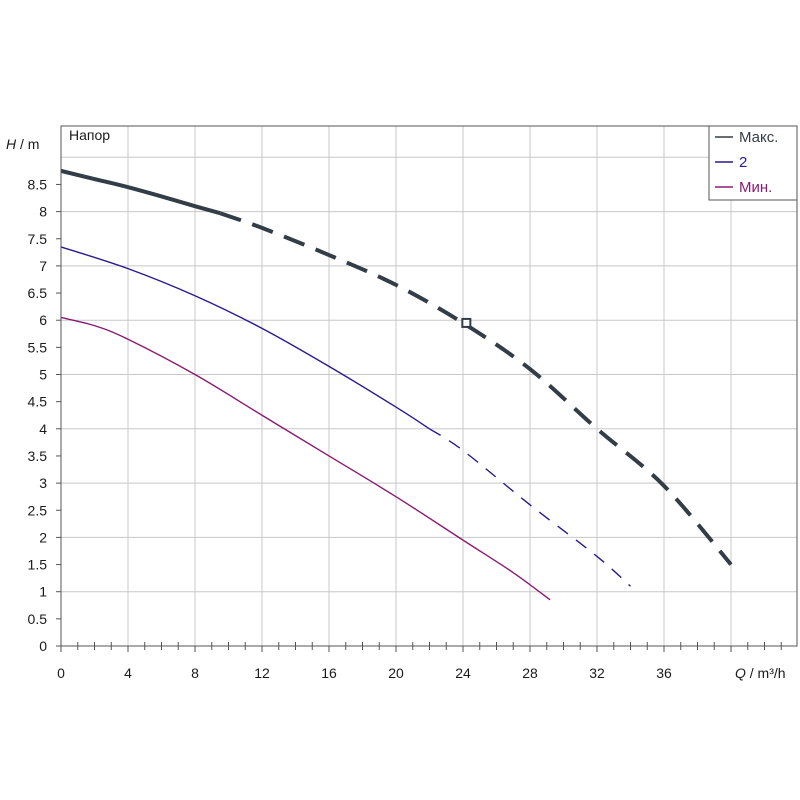 This screenshot has height=800, width=800. Describe the element at coordinates (766, 673) in the screenshot. I see `x-axis-unit: / m³/h` at that location.